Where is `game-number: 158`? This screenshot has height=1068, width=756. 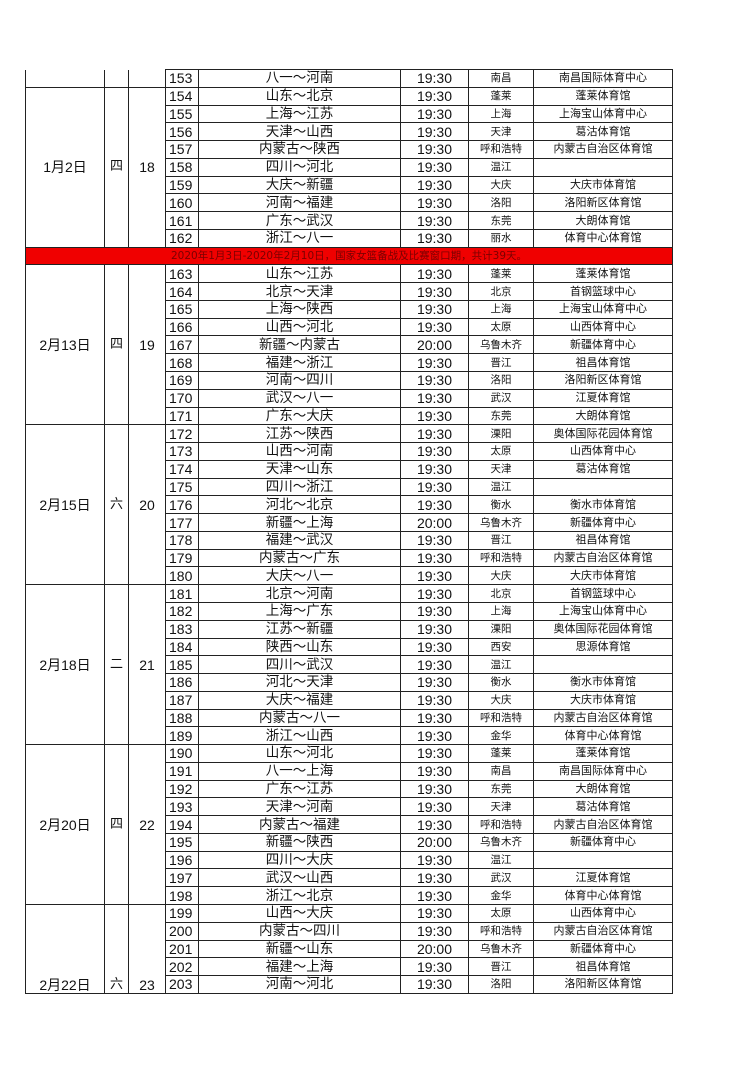 game-number: 158 is located at coordinates (182, 167).